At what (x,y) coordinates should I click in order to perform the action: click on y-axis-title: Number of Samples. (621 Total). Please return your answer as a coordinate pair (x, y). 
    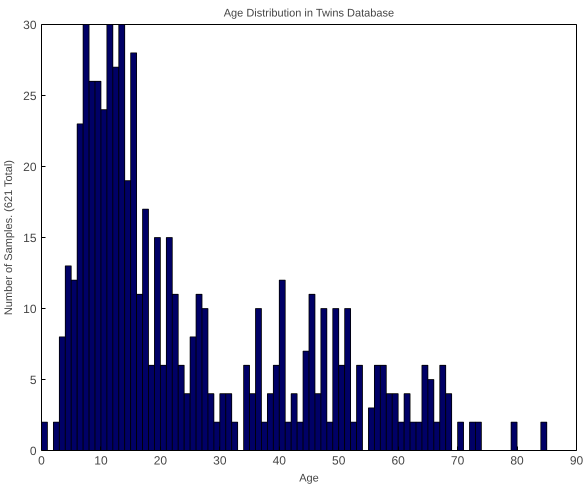
    Looking at the image, I should click on (9, 238).